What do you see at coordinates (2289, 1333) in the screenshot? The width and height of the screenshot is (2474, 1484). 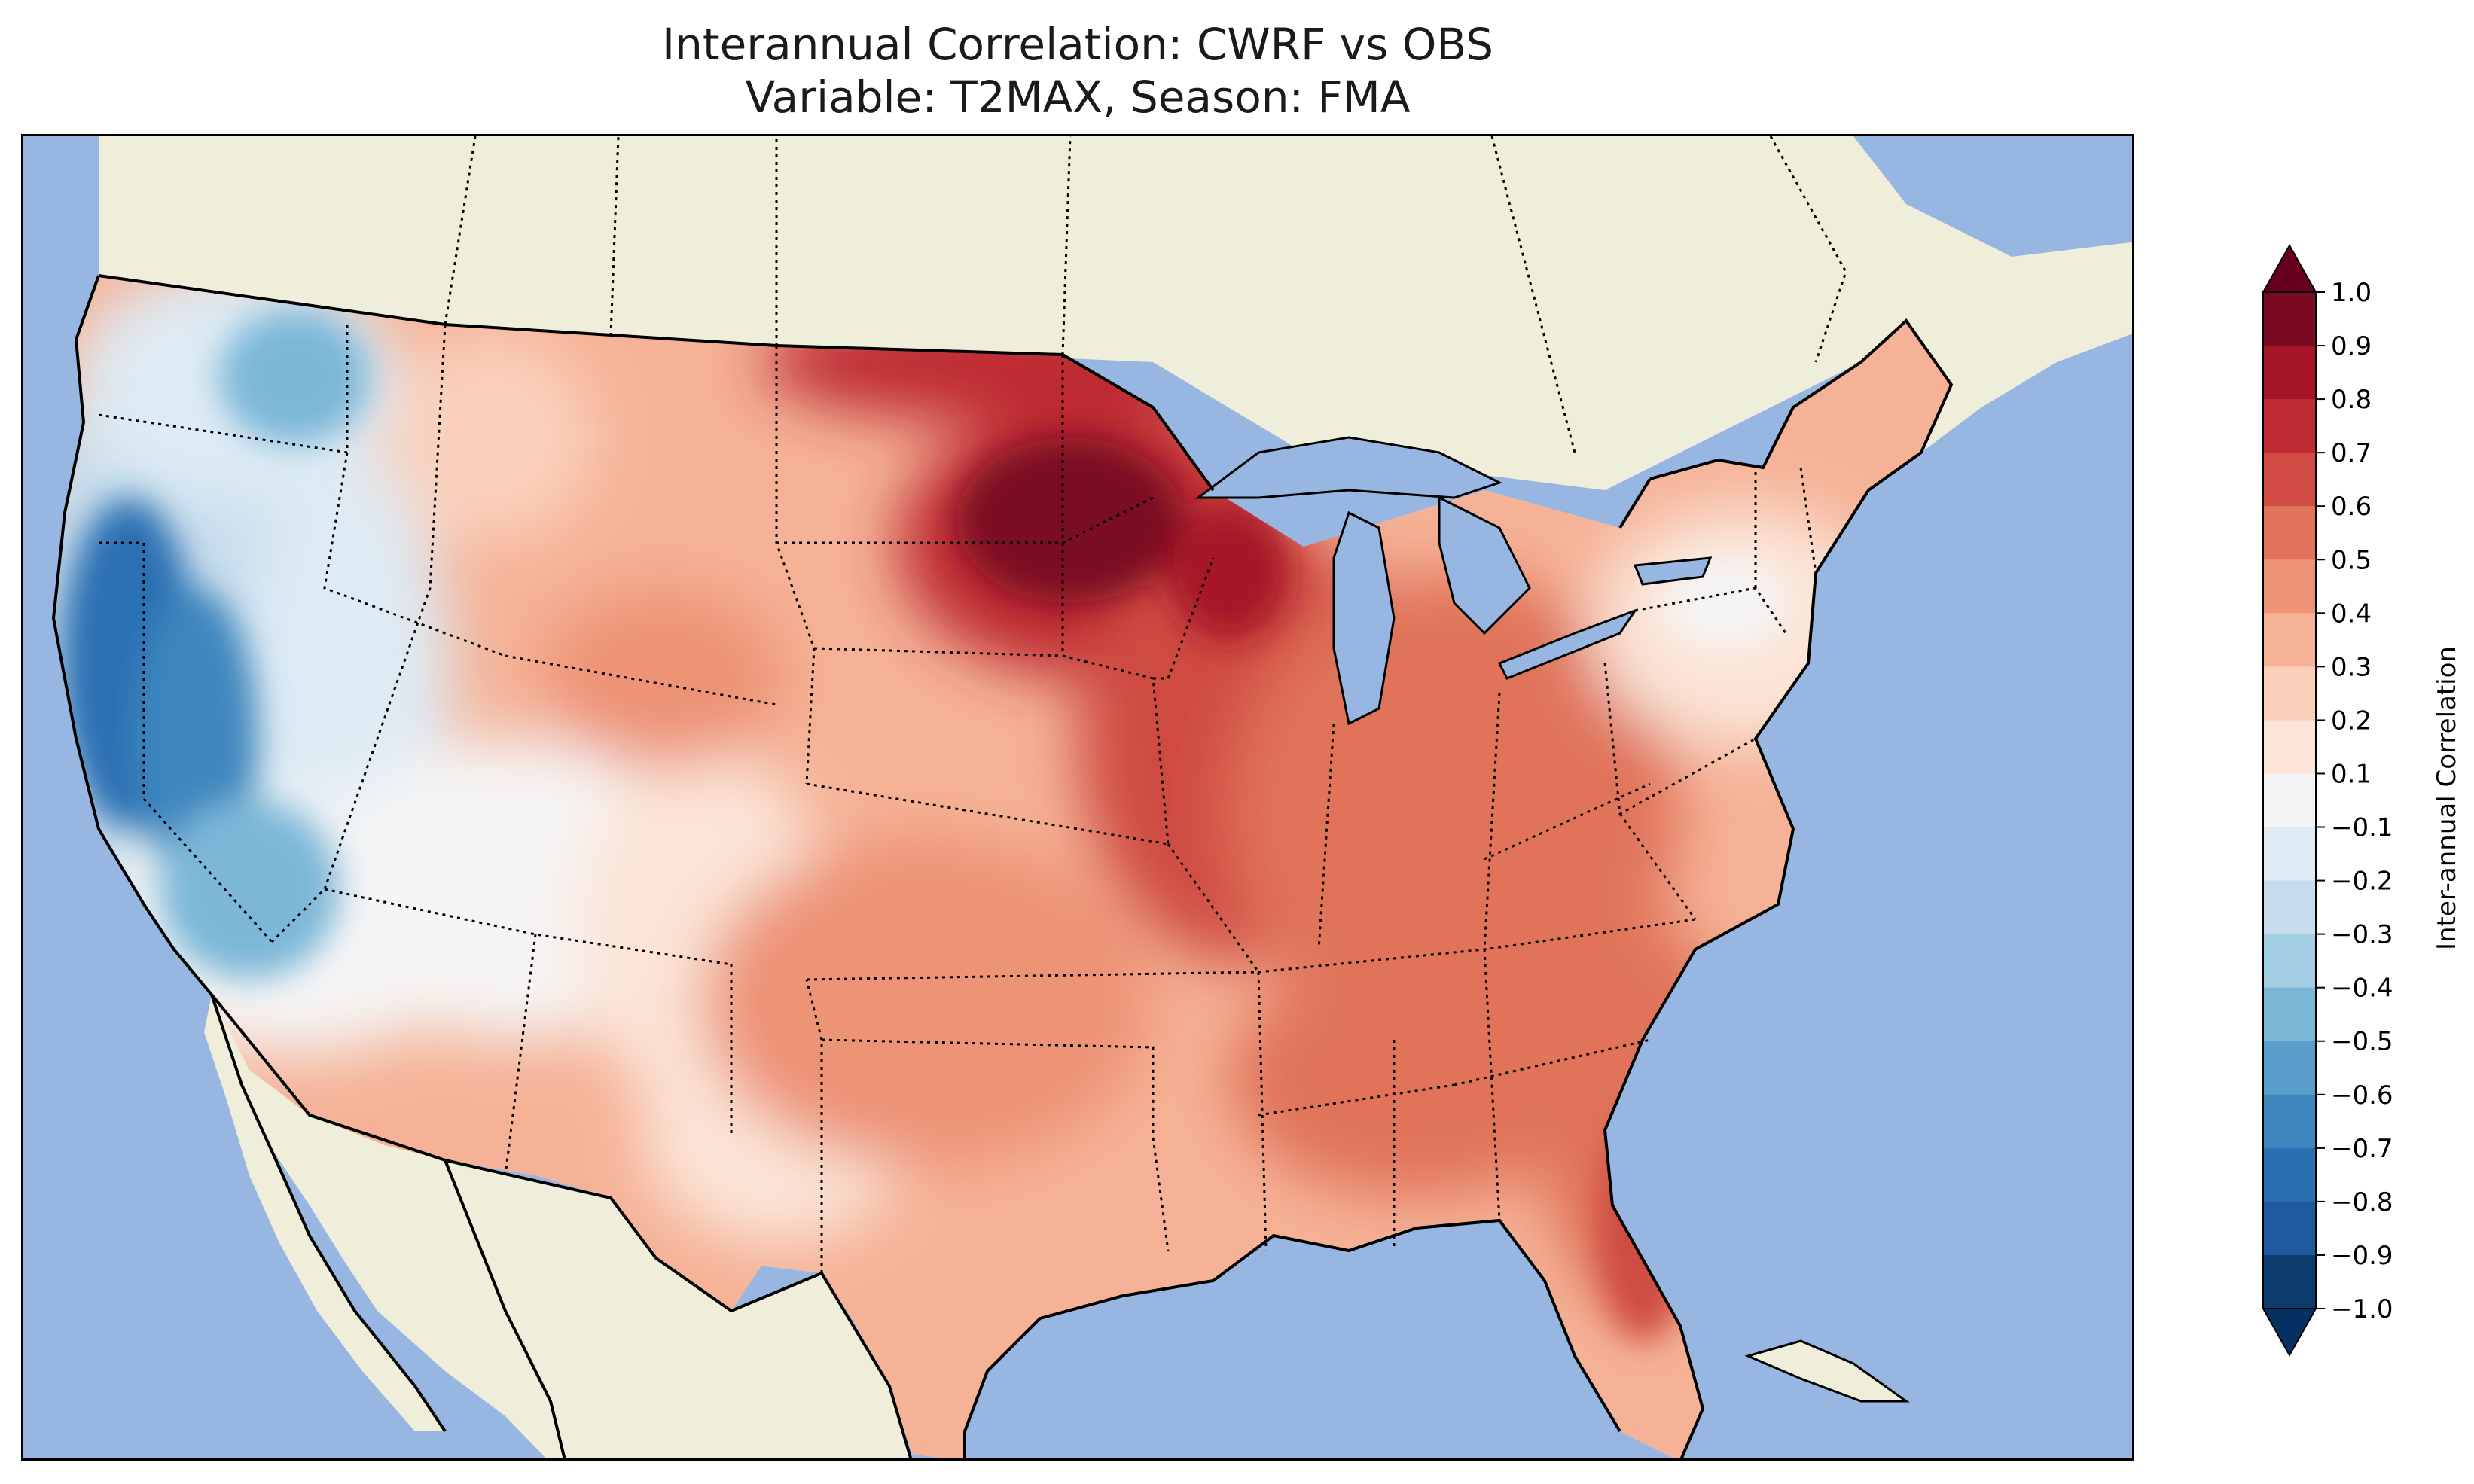 I see `colorbar-extend-min` at bounding box center [2289, 1333].